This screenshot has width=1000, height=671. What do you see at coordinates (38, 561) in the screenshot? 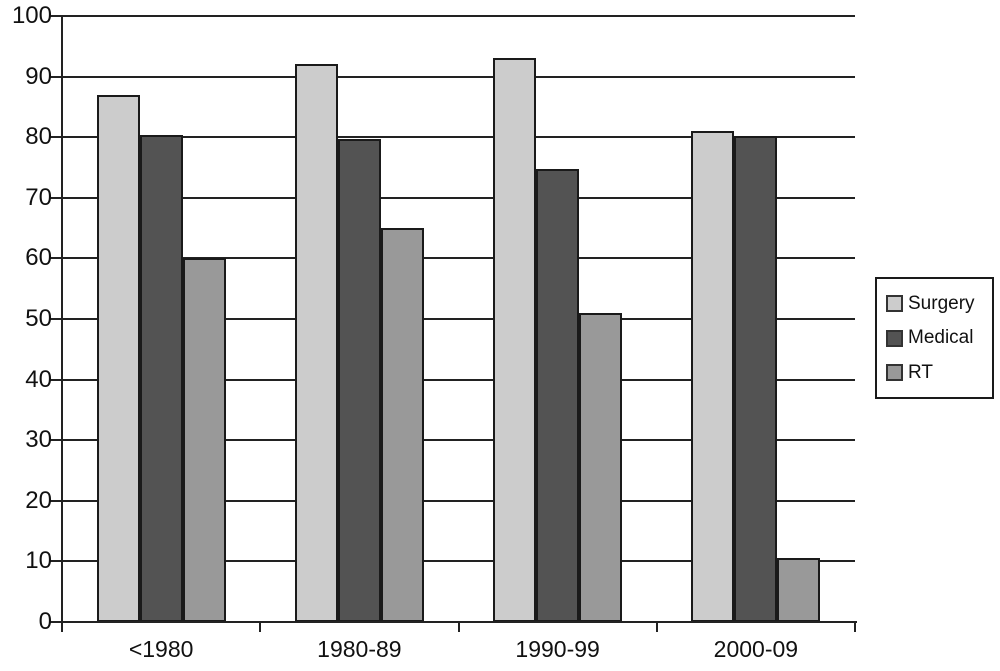
I see `y-tick-label-10: 10` at bounding box center [38, 561].